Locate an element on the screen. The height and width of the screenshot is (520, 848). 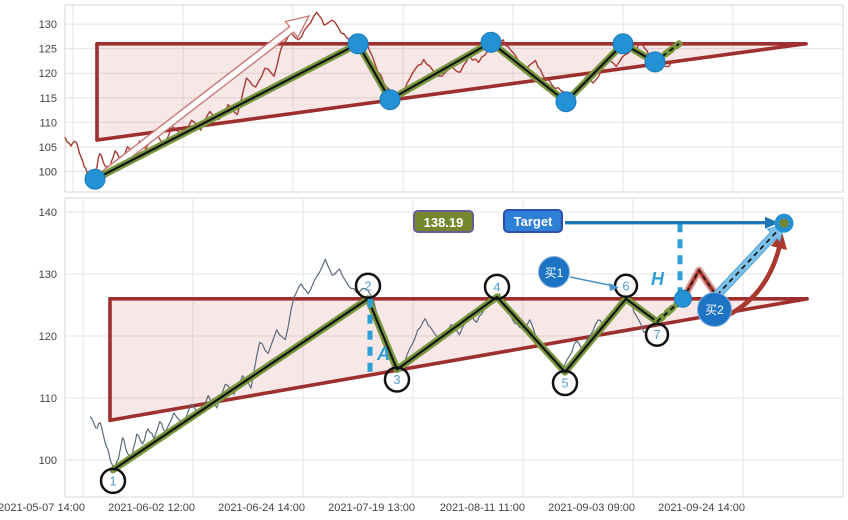
x-tick-label: 2021-09-24 14:00 is located at coordinates (701, 508).